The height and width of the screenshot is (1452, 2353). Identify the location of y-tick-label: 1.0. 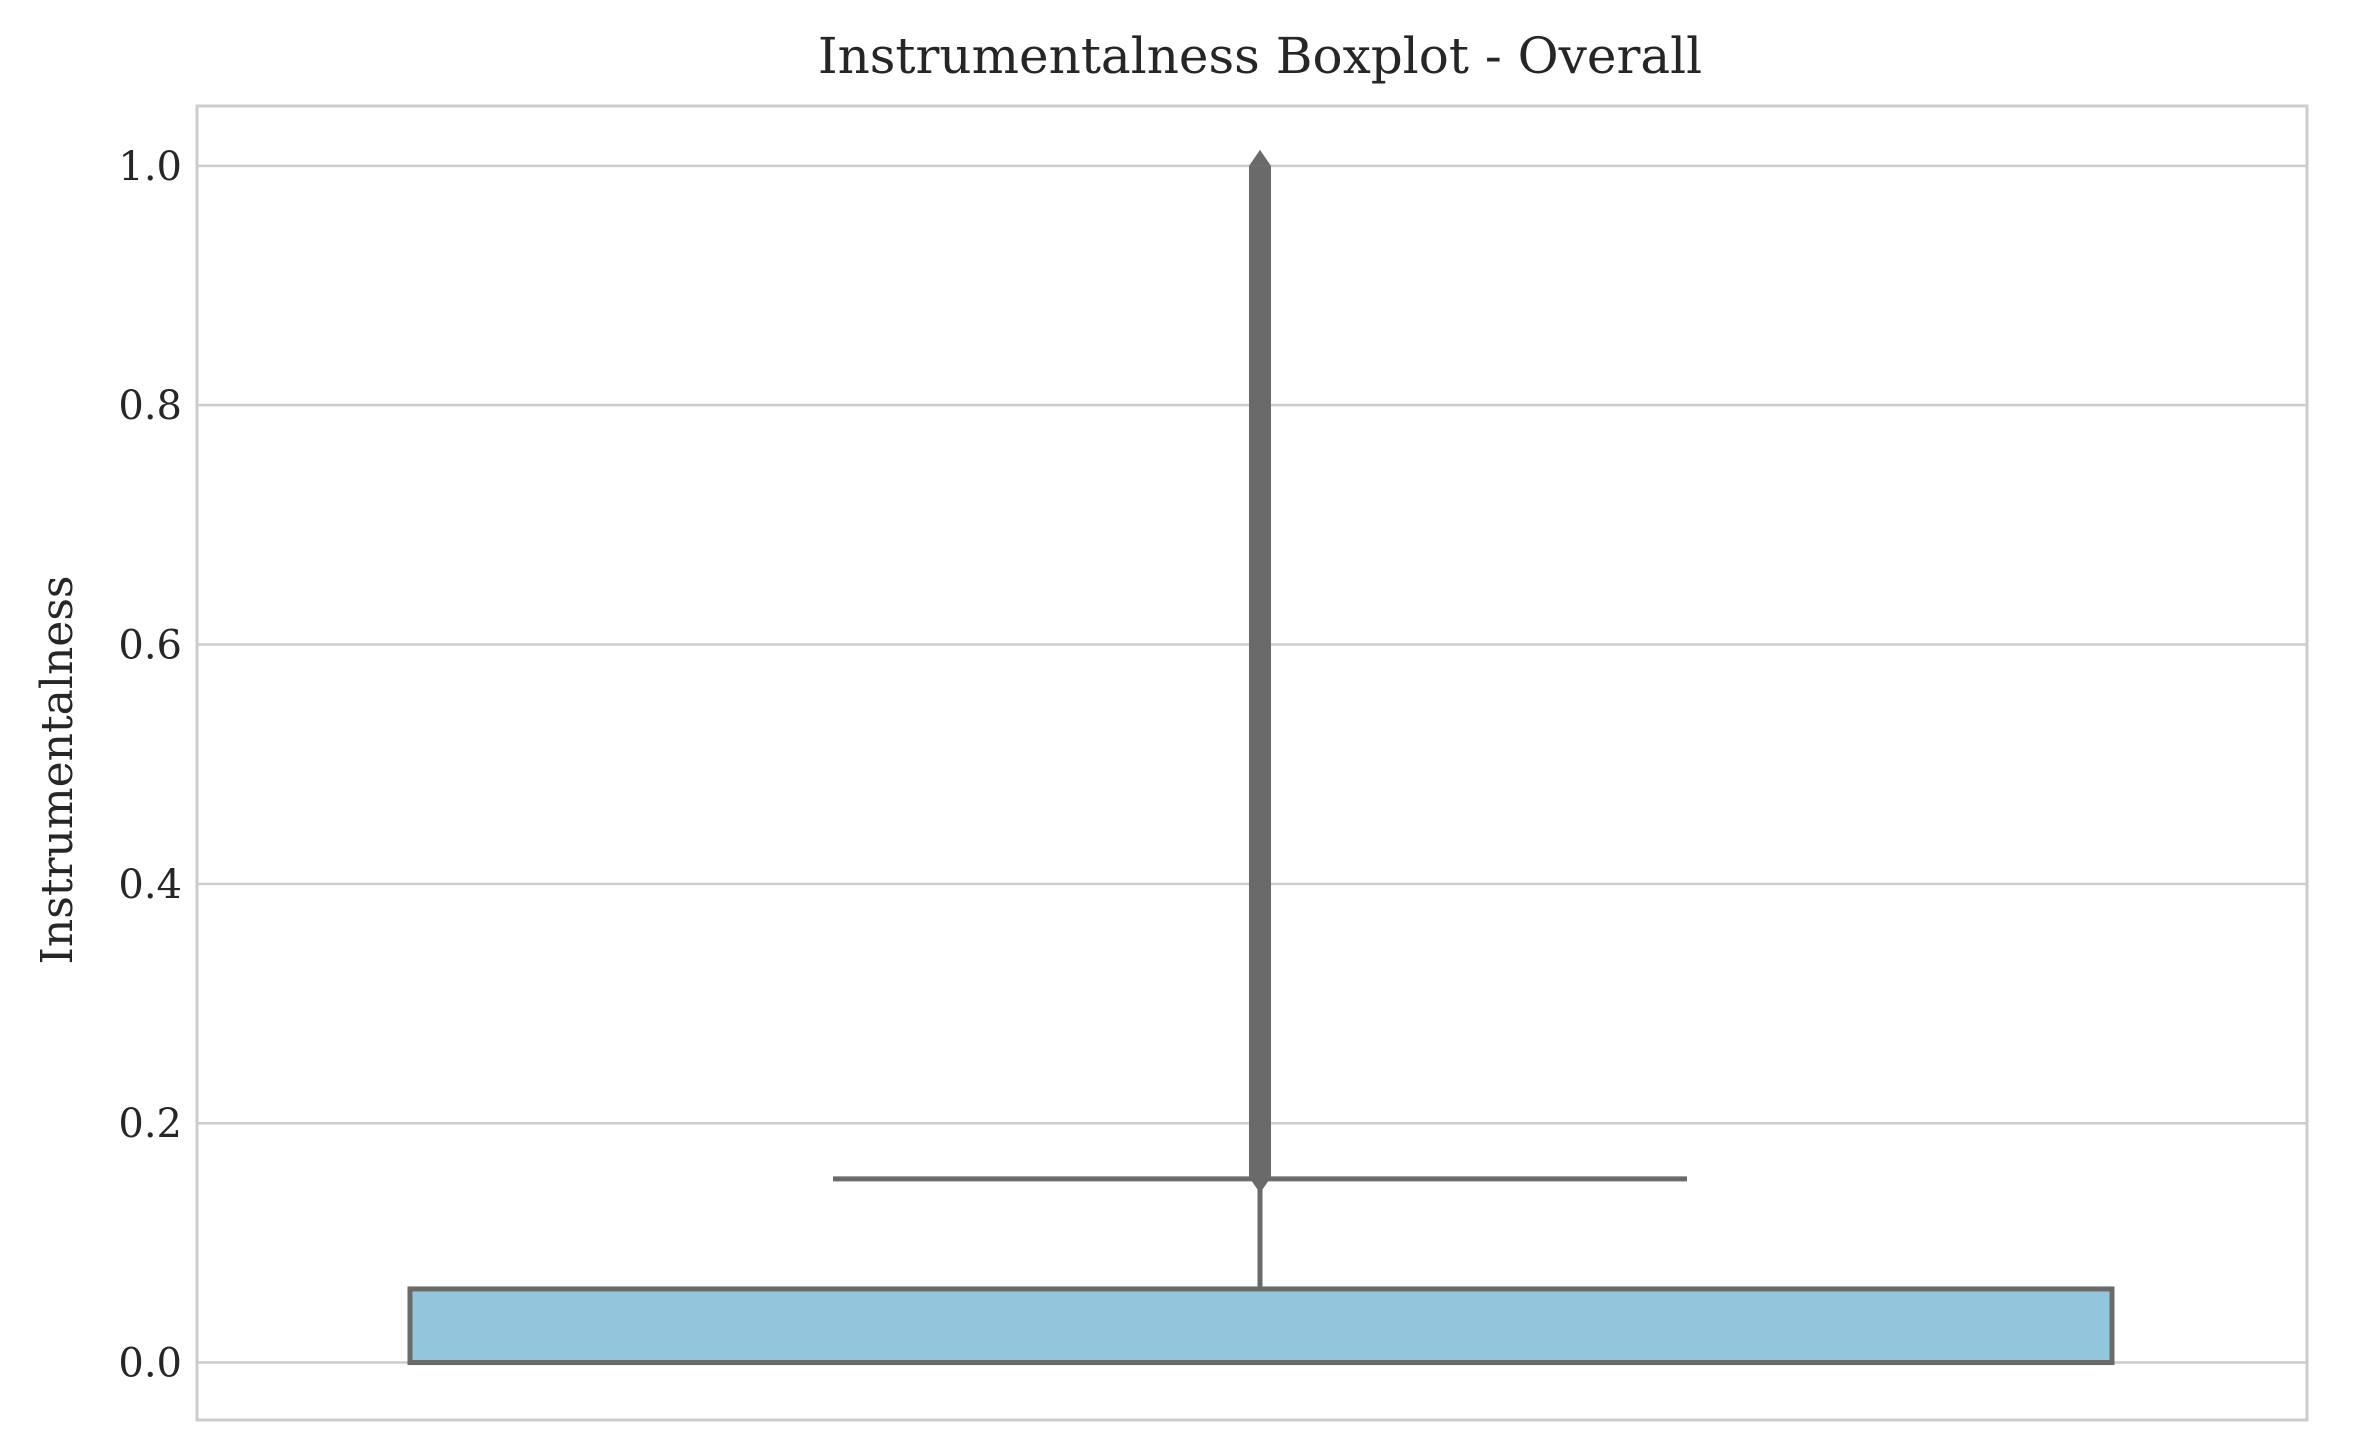
(150, 167).